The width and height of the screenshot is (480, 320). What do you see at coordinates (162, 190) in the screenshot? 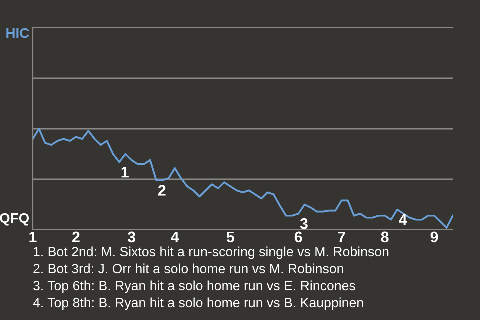
I see `annotation: 2` at bounding box center [162, 190].